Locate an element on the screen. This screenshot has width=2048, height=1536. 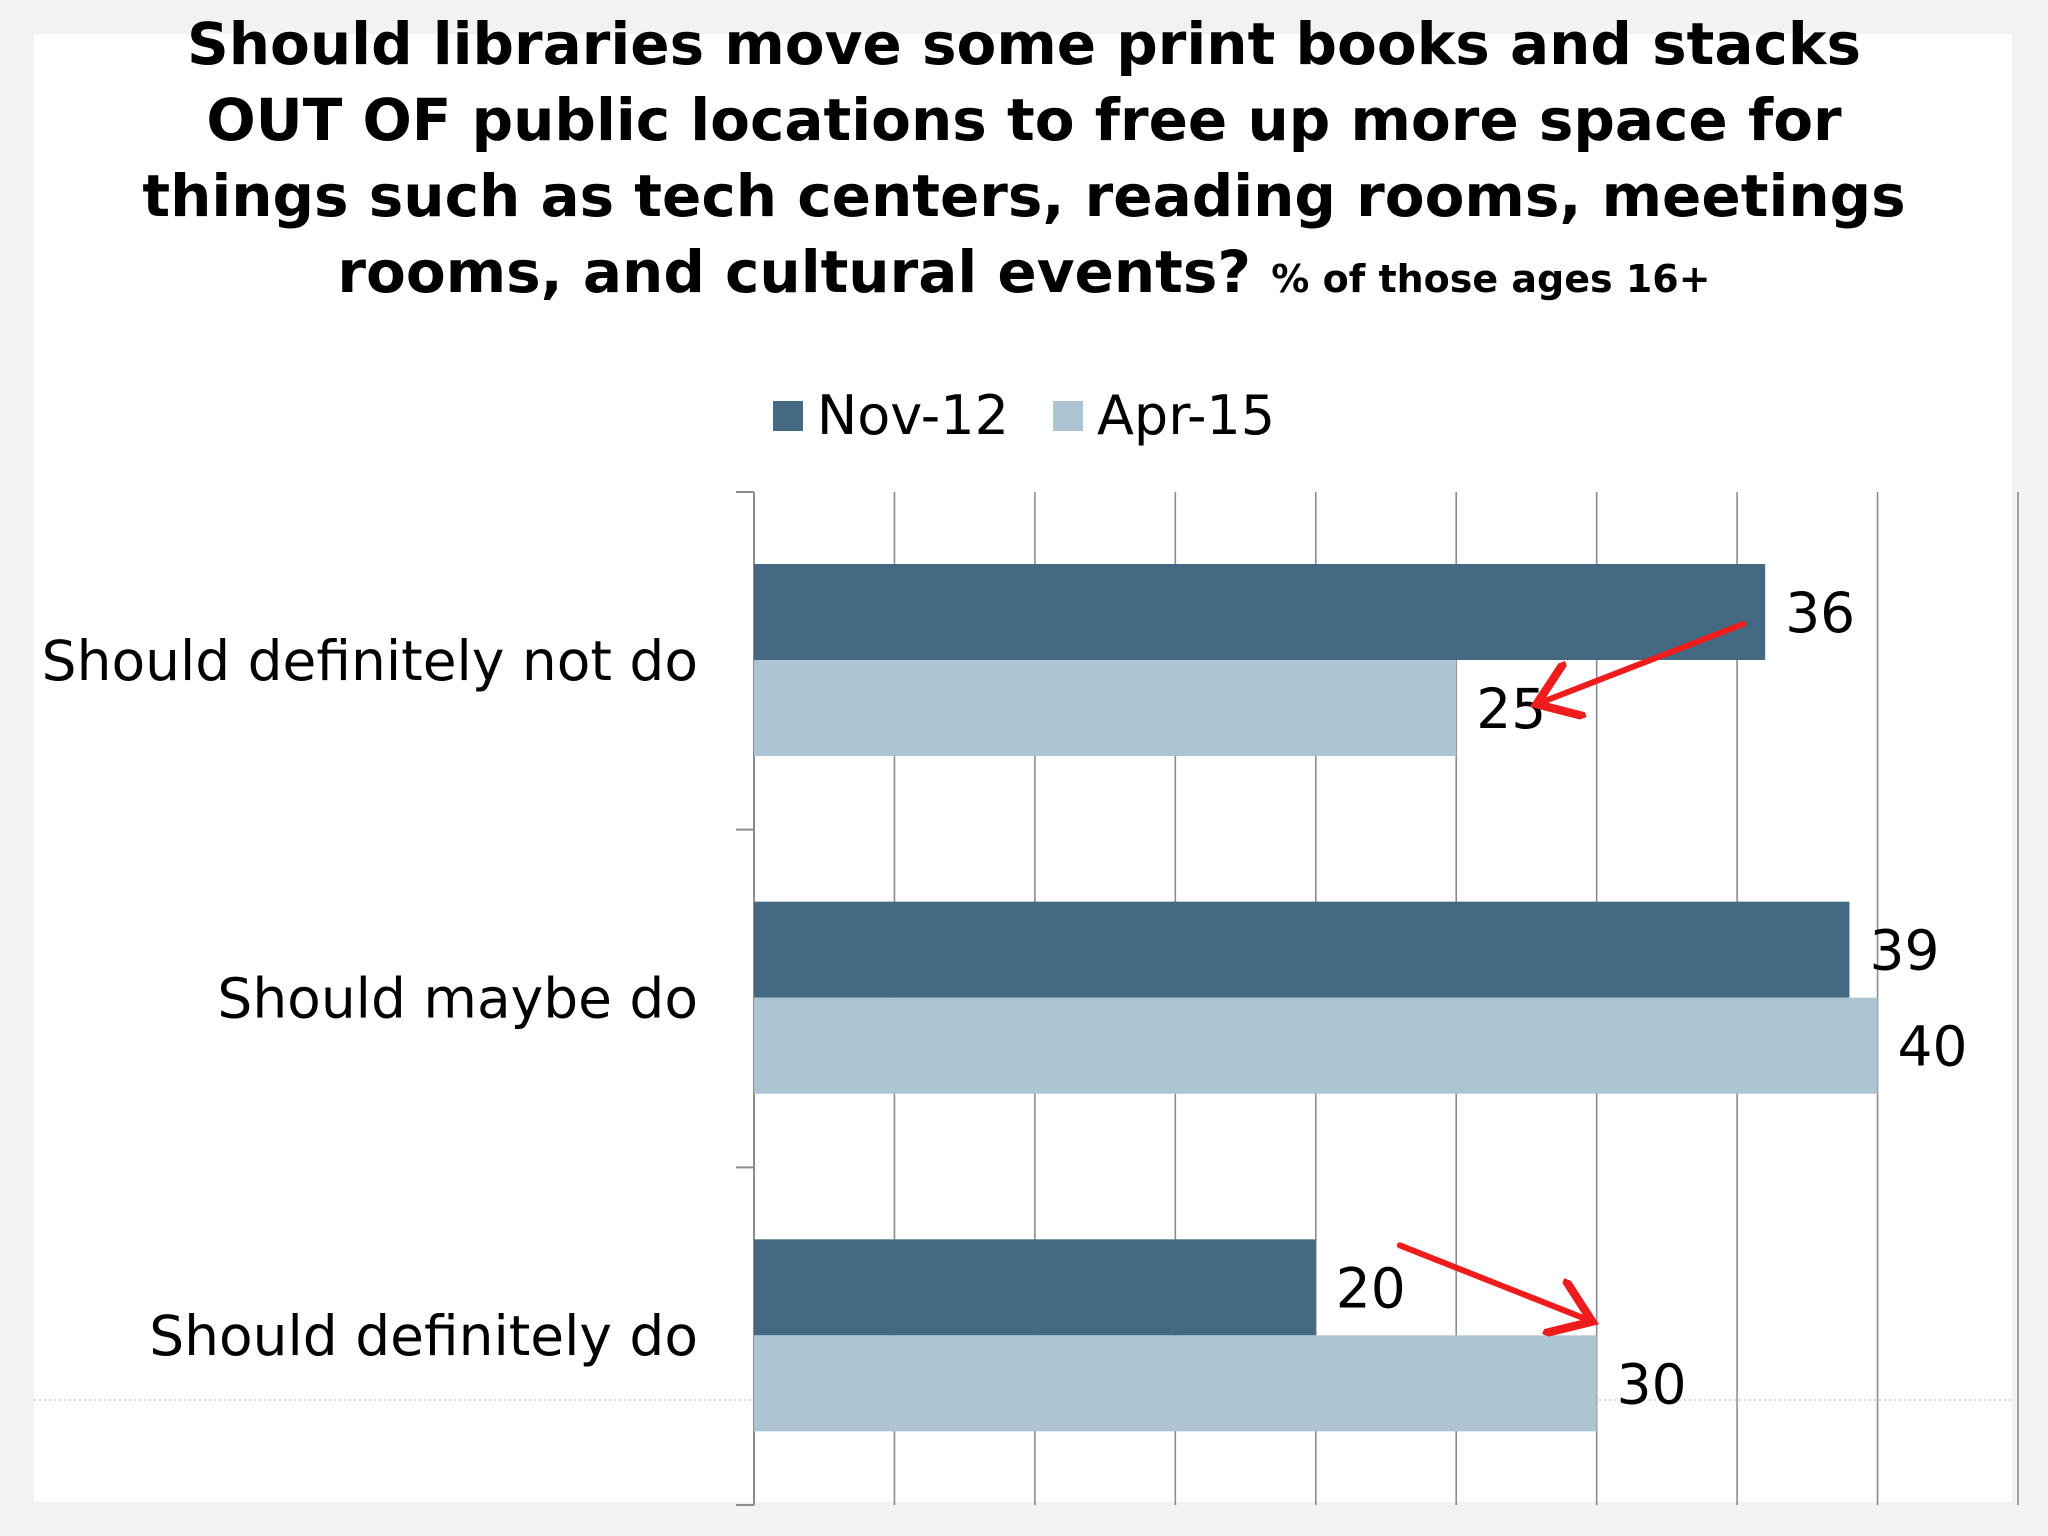
category-label: Should definitely not do is located at coordinates (370, 661).